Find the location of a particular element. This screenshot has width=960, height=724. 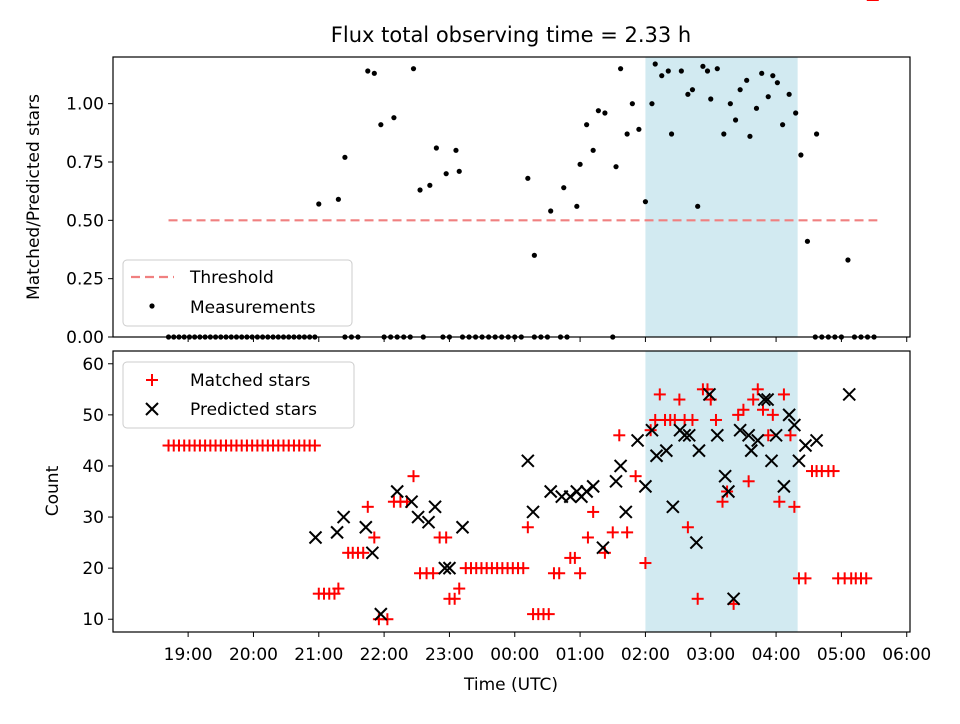

top-y-axis-label: Matched/Predicted stars is located at coordinates (34, 197).